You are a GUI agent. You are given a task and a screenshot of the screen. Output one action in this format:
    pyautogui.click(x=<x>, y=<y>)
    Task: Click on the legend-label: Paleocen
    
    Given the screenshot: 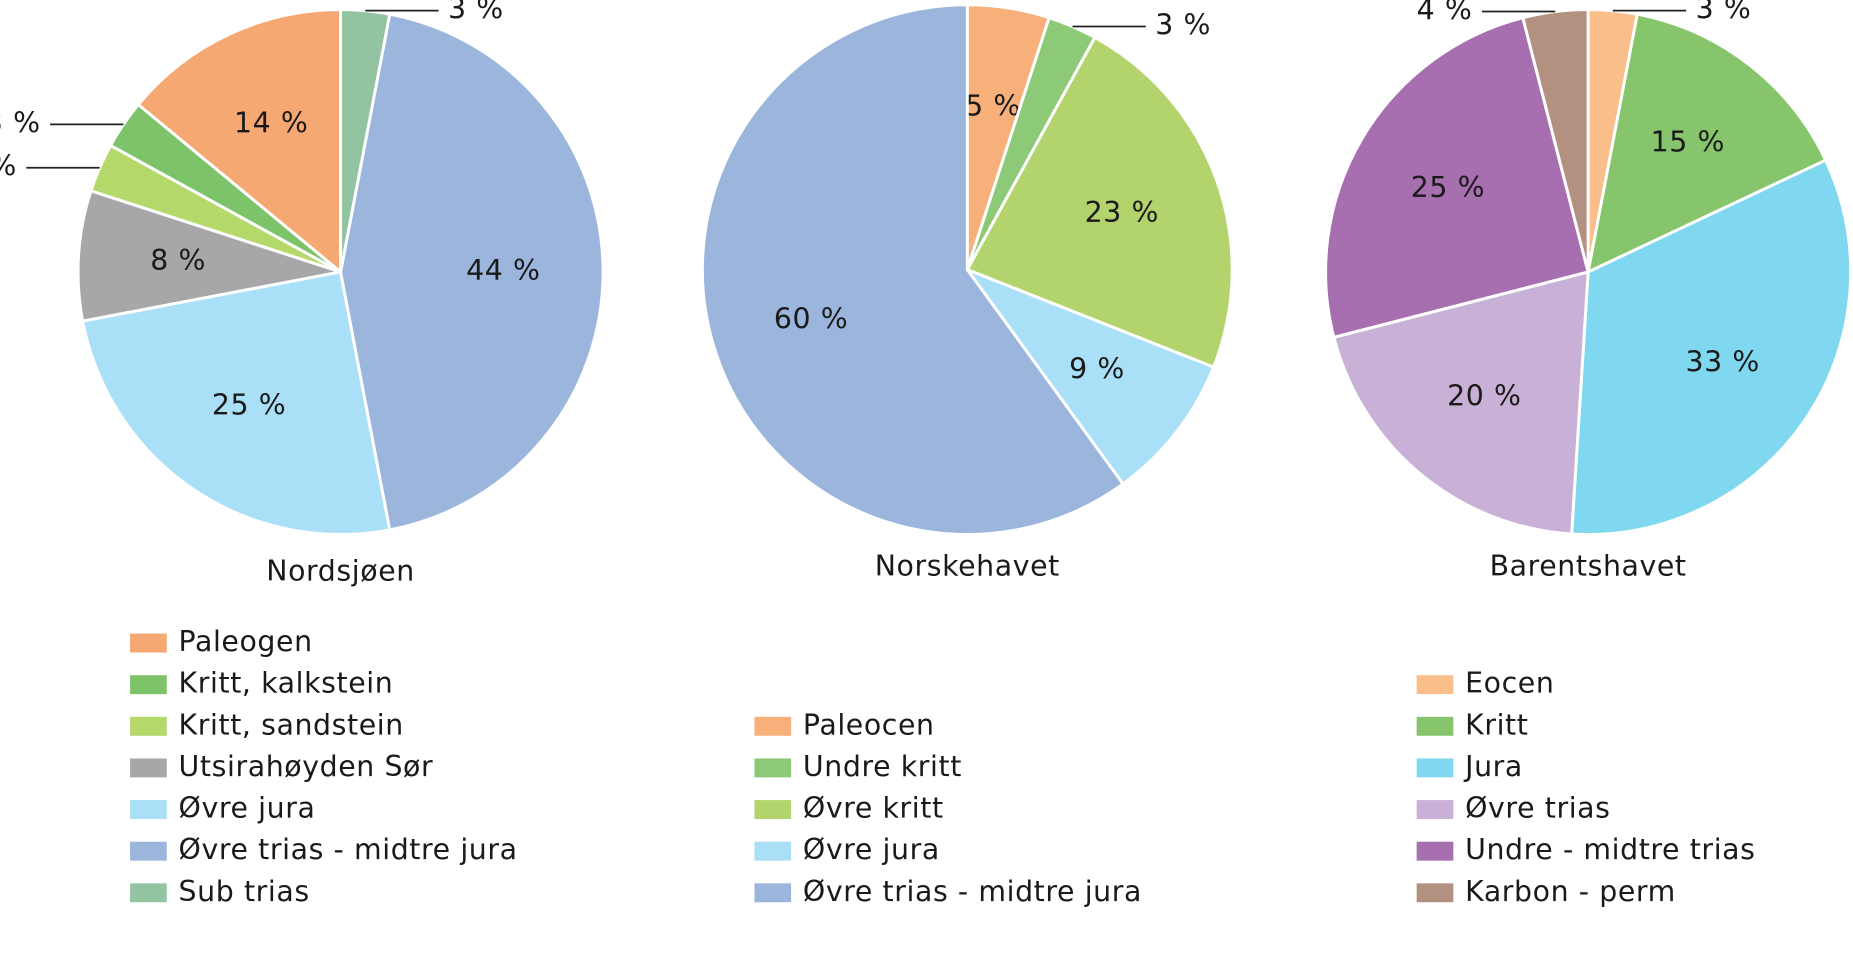 What is the action you would take?
    pyautogui.click(x=869, y=724)
    